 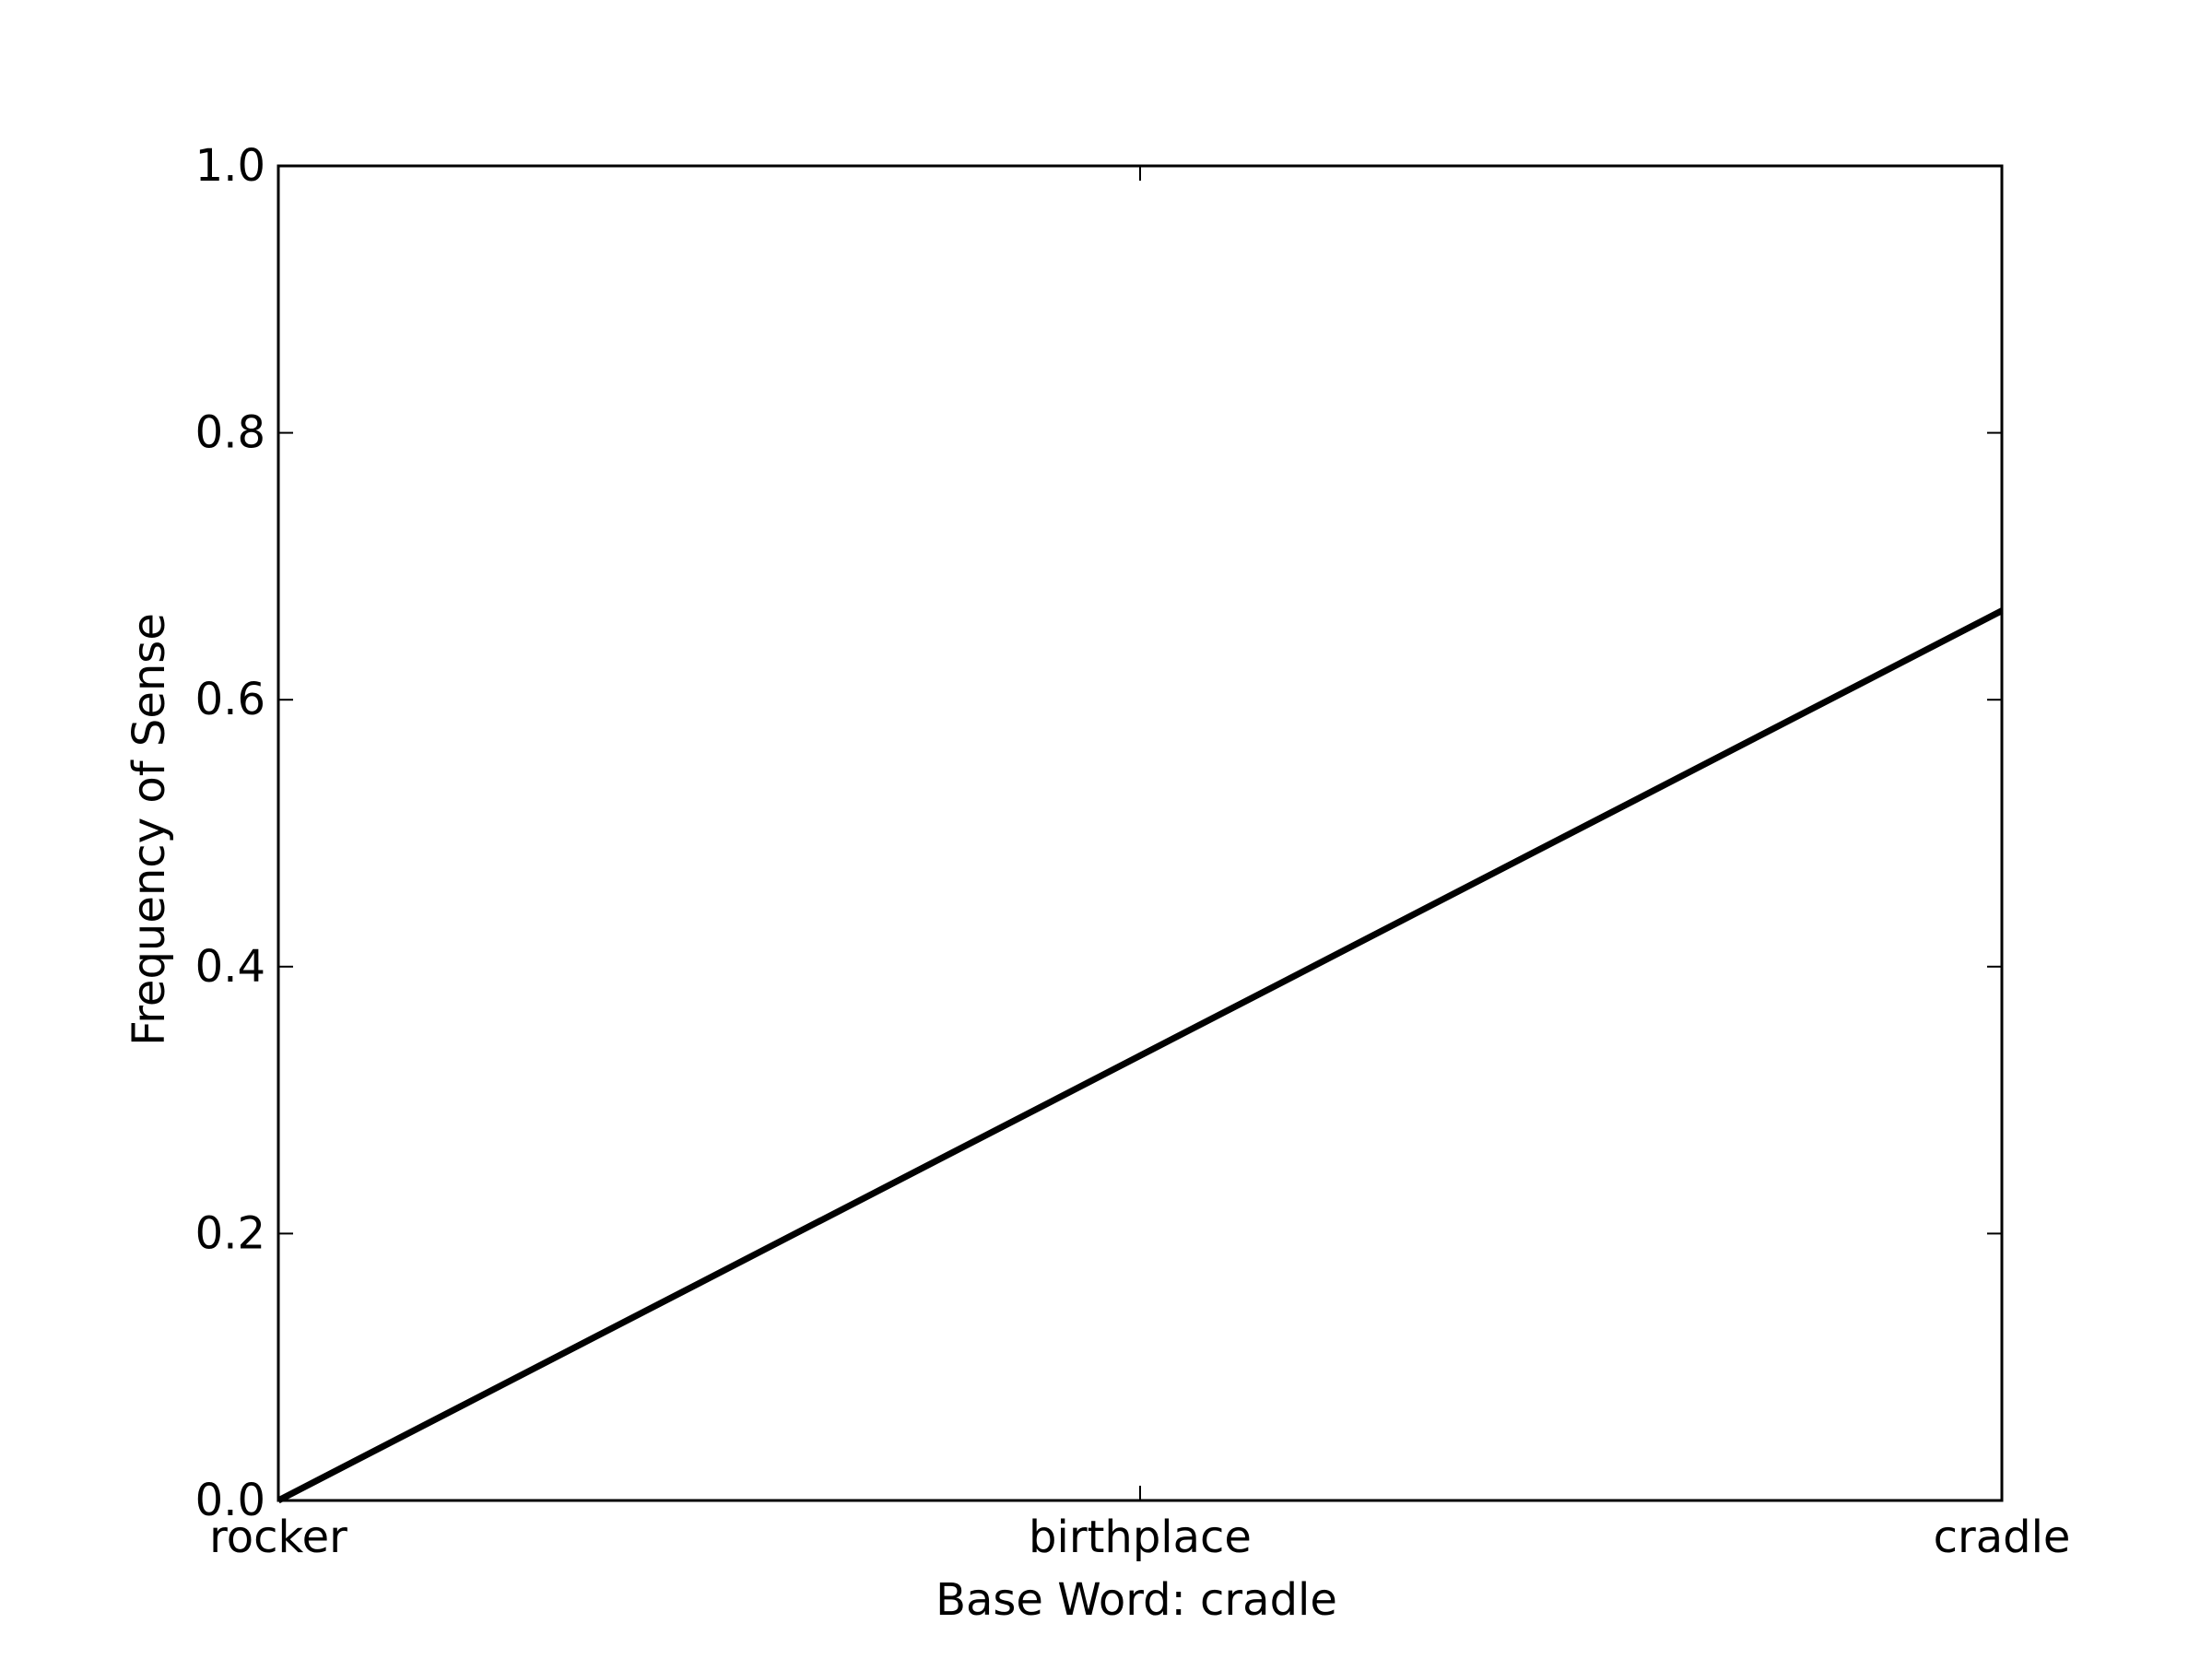 I want to click on x-tick-label: cradle, so click(x=2002, y=1537).